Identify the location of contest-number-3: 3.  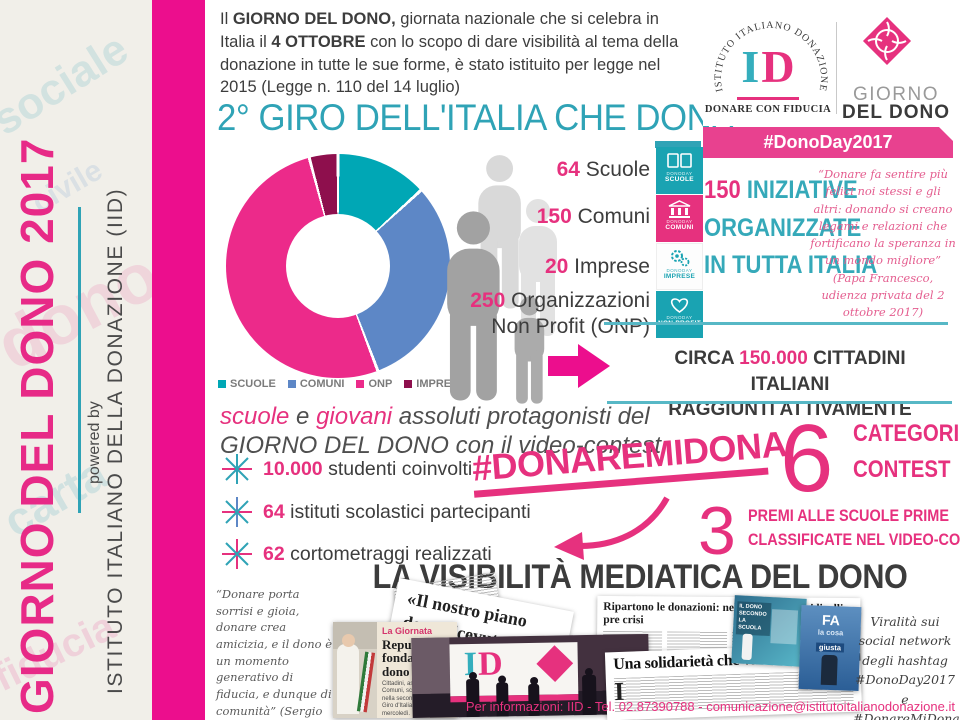
(717, 531).